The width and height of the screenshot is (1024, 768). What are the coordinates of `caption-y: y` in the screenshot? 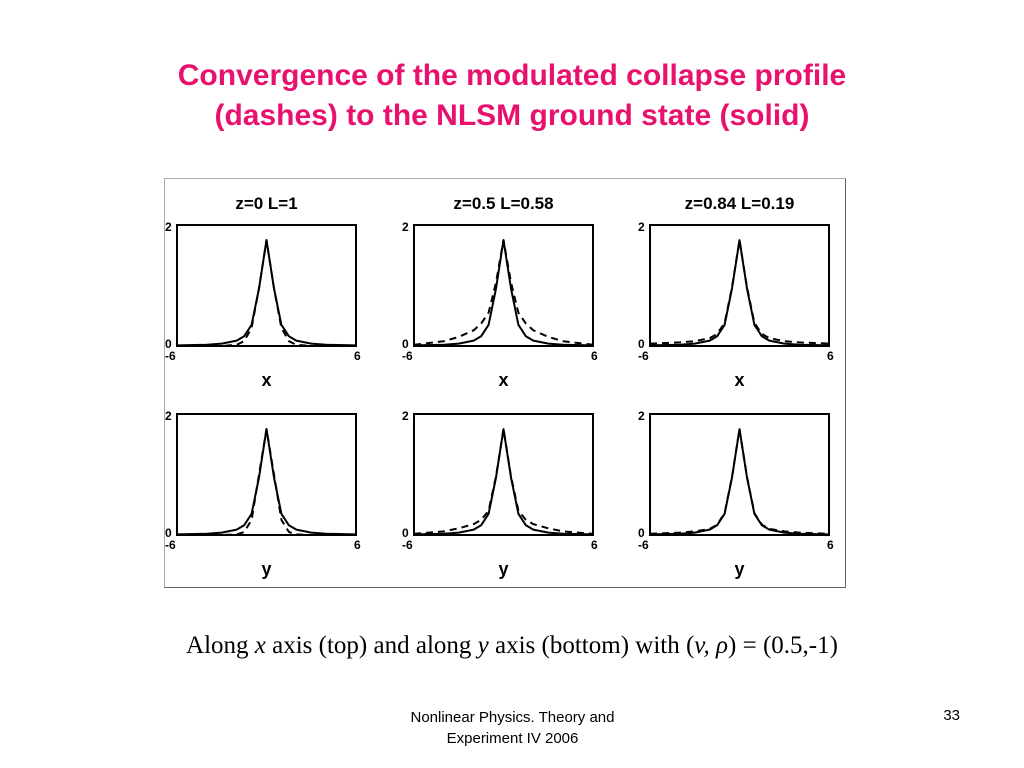 It's located at (483, 645).